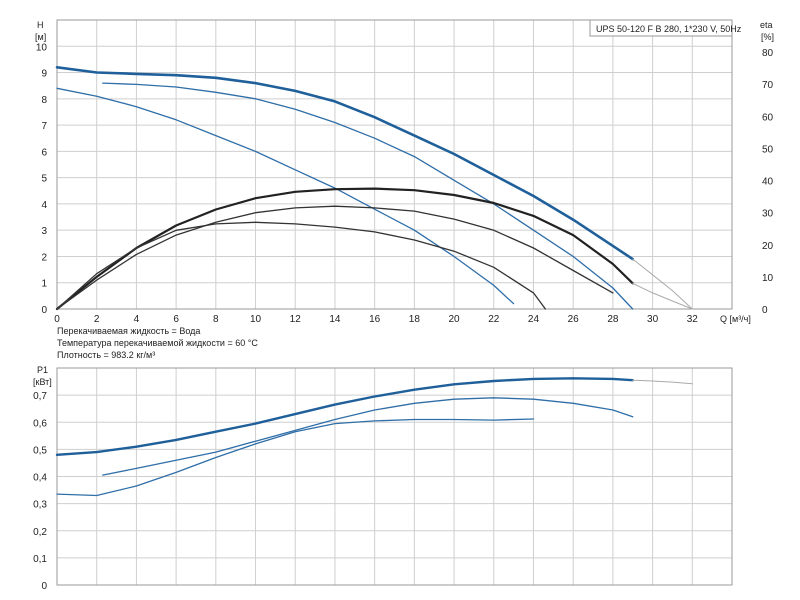  Describe the element at coordinates (40, 25) in the screenshot. I see `left-axis-label: H` at that location.